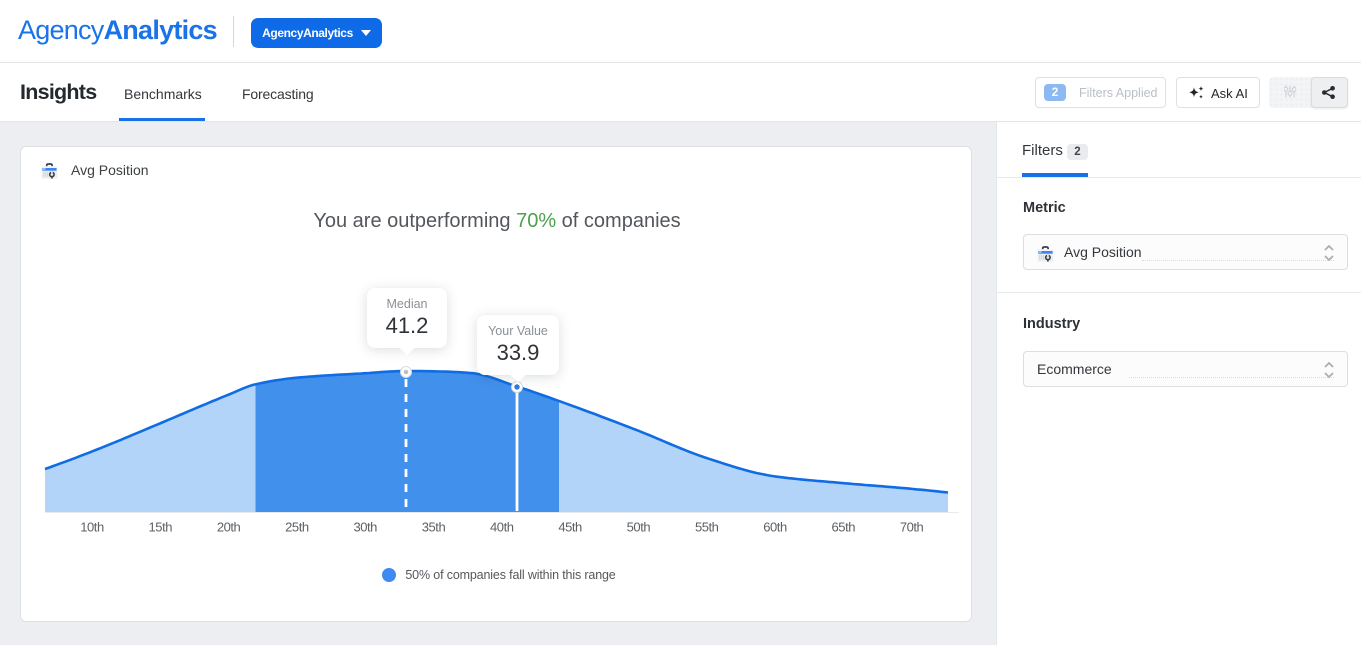  Describe the element at coordinates (844, 527) in the screenshot. I see `svg-text: 65th` at that location.